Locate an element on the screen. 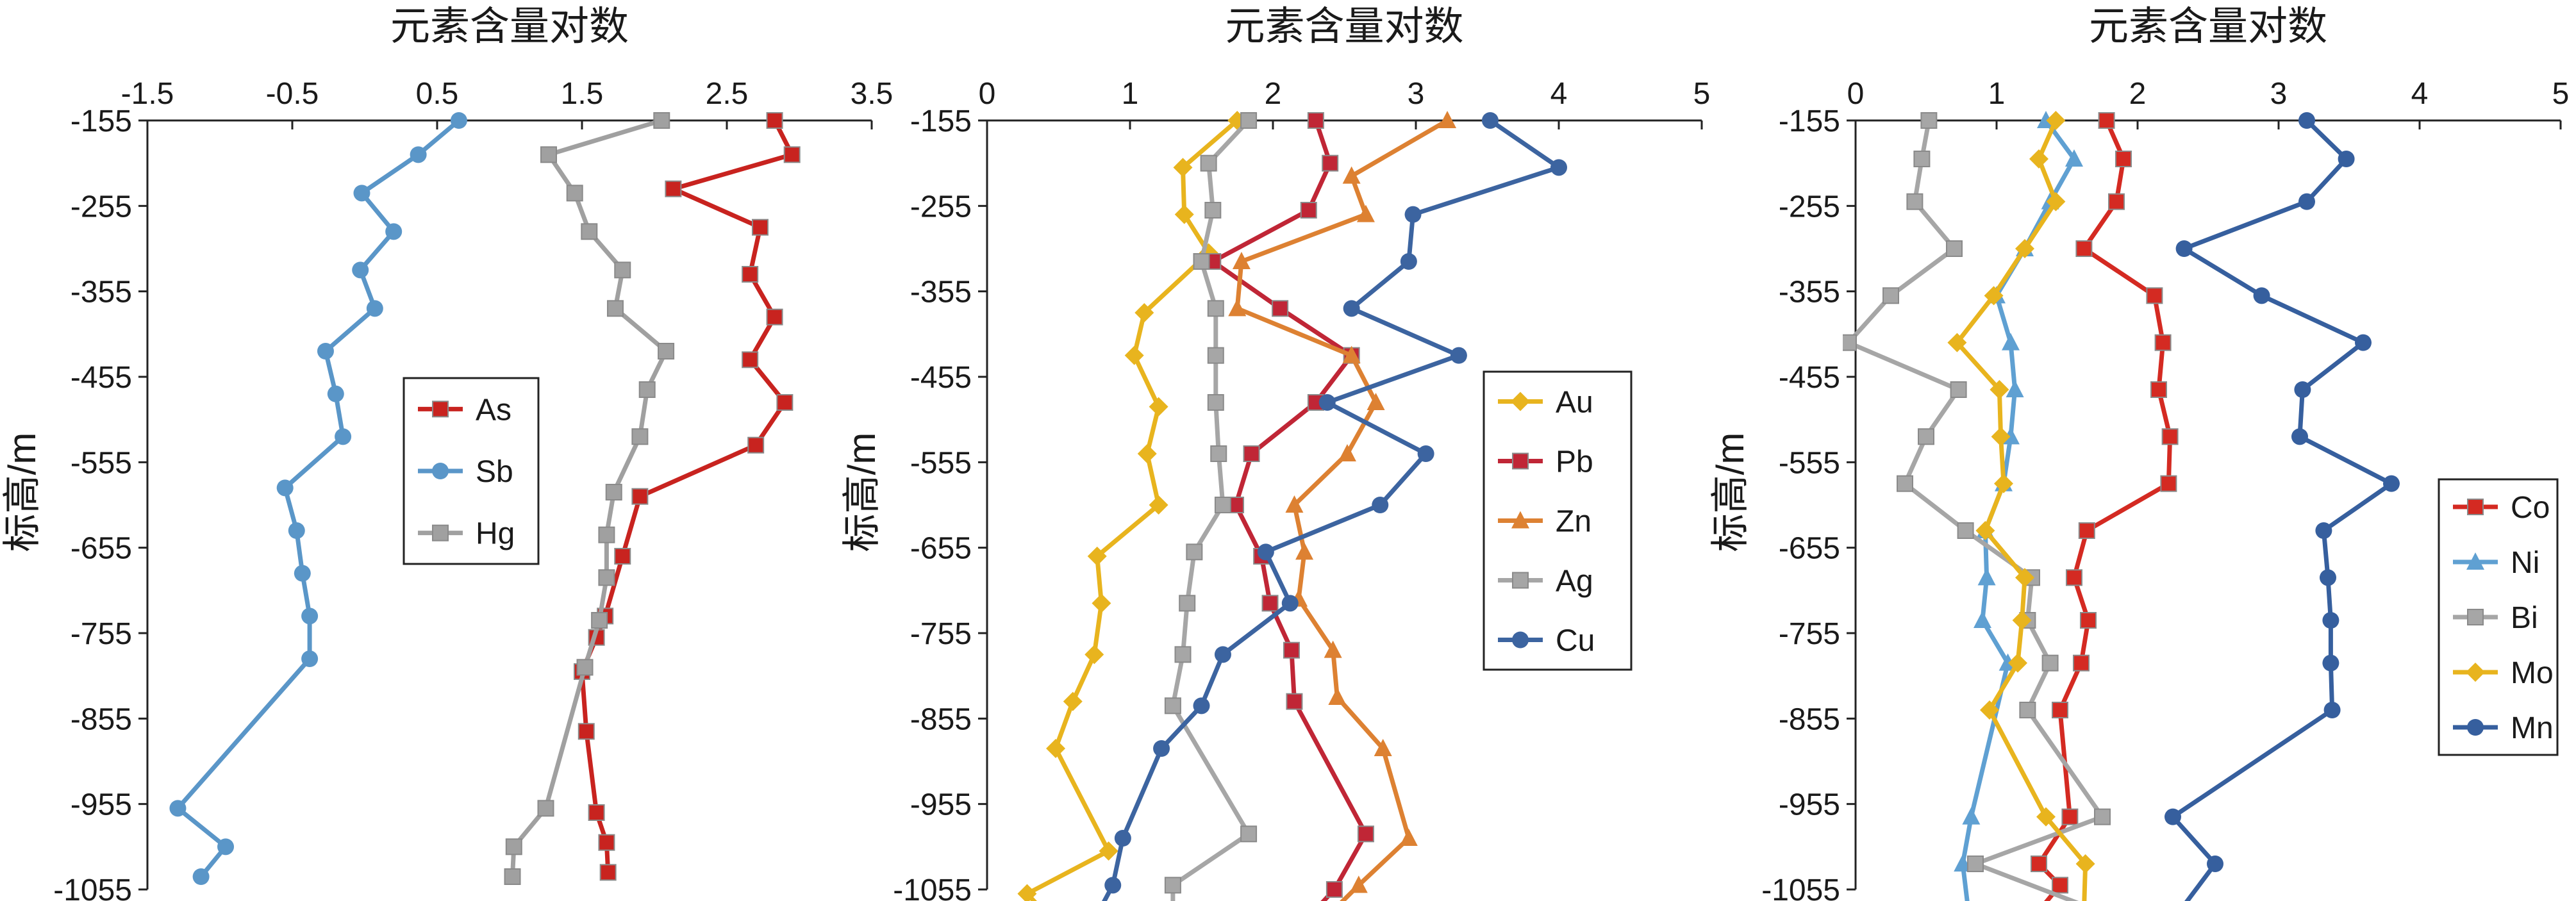 Image resolution: width=2576 pixels, height=901 pixels. y-tick-label--455: -455 is located at coordinates (1809, 378).